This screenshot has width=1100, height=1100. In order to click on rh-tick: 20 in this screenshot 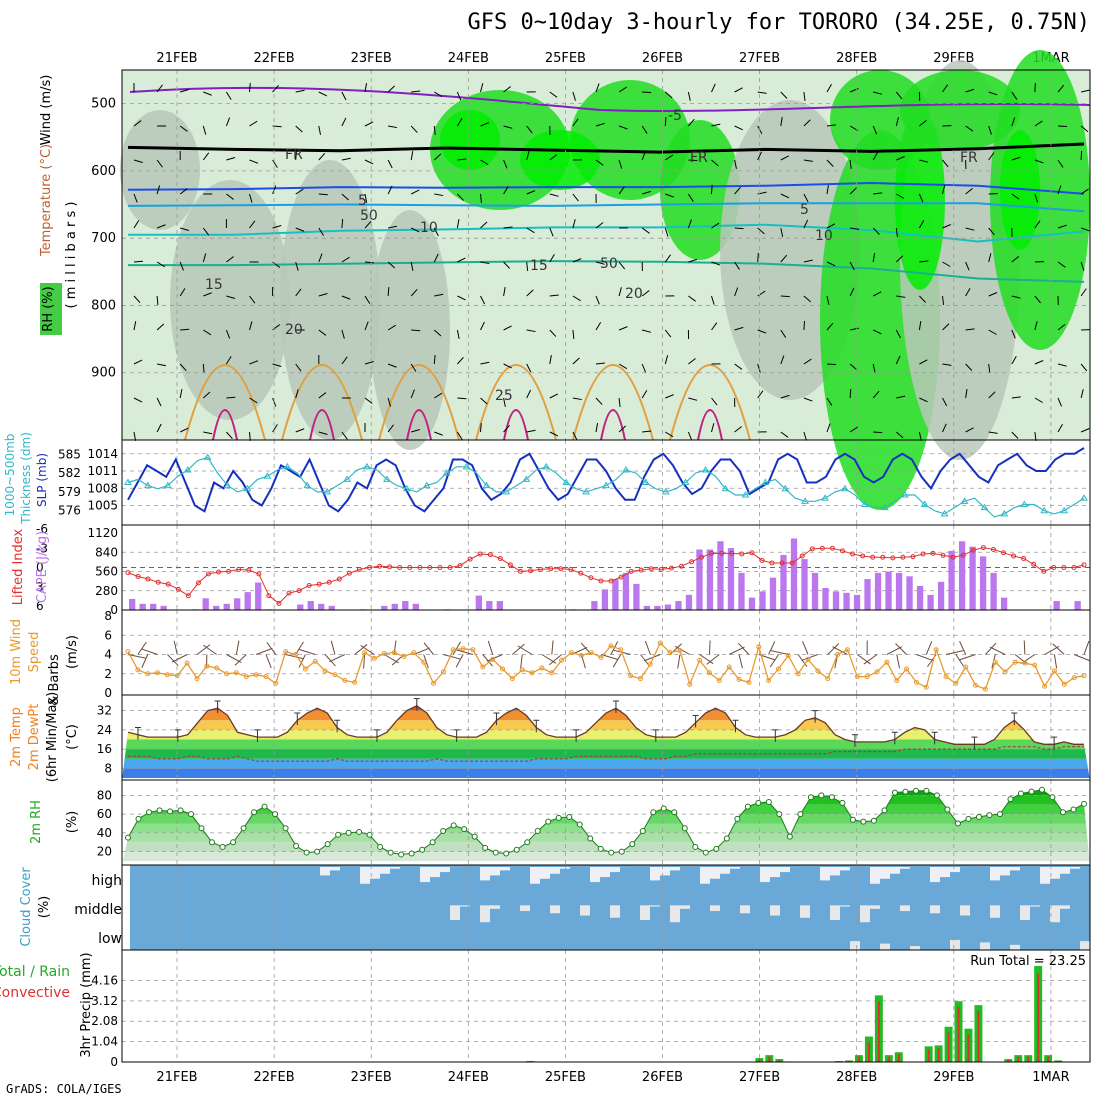, I will do `click(104, 852)`.